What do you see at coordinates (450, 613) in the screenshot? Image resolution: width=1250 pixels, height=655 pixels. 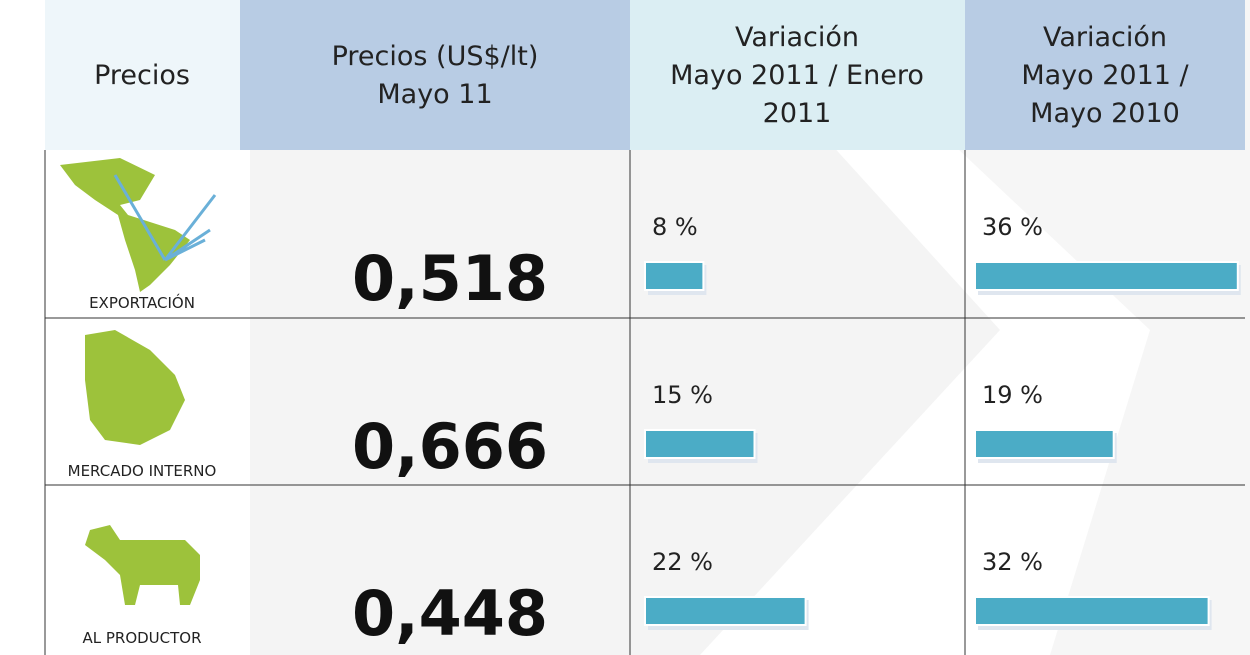 I see `price: 0,448` at bounding box center [450, 613].